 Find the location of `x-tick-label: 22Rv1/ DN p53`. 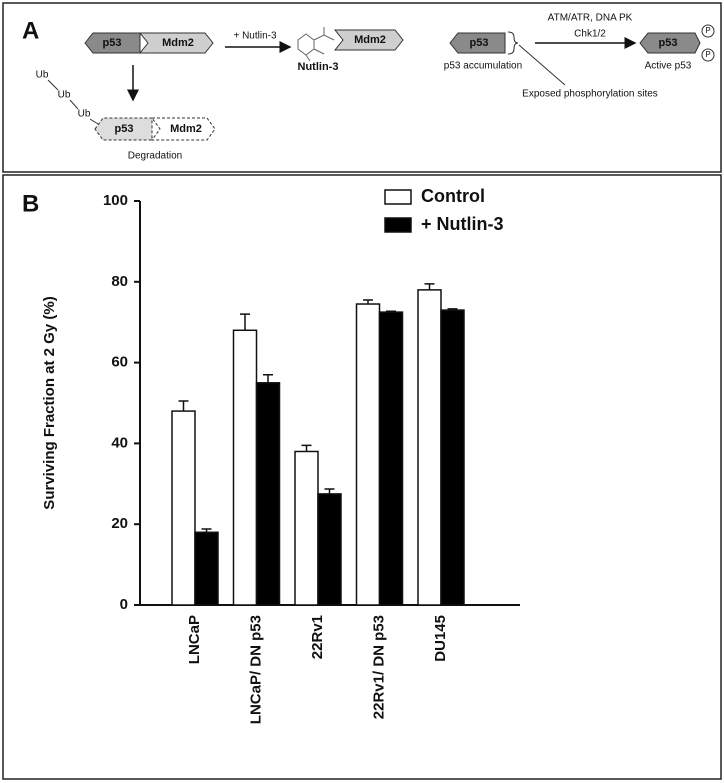

x-tick-label: 22Rv1/ DN p53 is located at coordinates (378, 667).